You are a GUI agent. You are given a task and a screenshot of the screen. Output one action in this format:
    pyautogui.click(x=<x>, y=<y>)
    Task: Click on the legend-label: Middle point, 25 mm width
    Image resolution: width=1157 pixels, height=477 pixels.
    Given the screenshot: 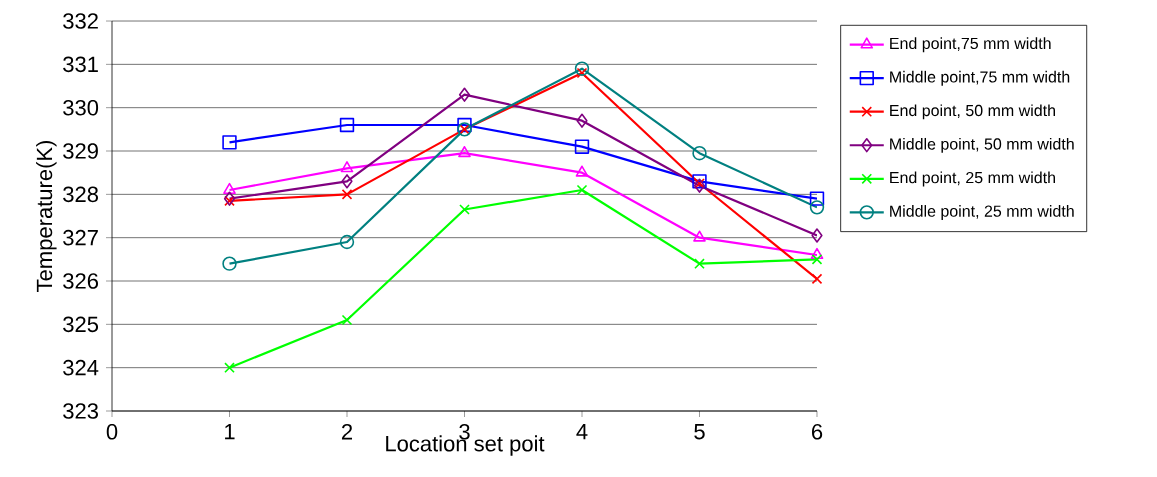 What is the action you would take?
    pyautogui.click(x=982, y=212)
    